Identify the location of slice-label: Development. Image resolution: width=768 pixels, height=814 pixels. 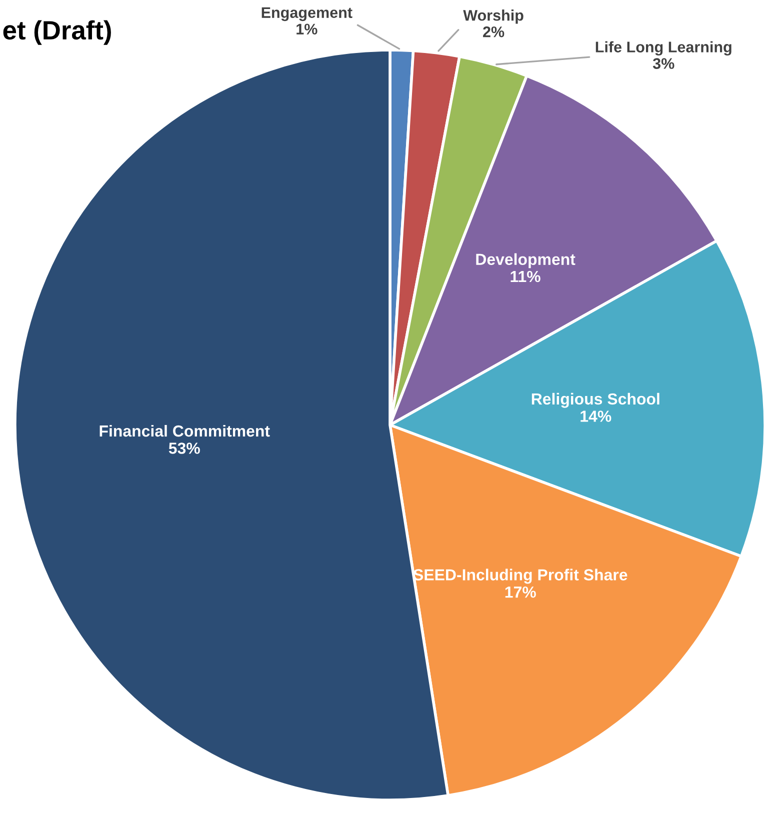
(526, 260).